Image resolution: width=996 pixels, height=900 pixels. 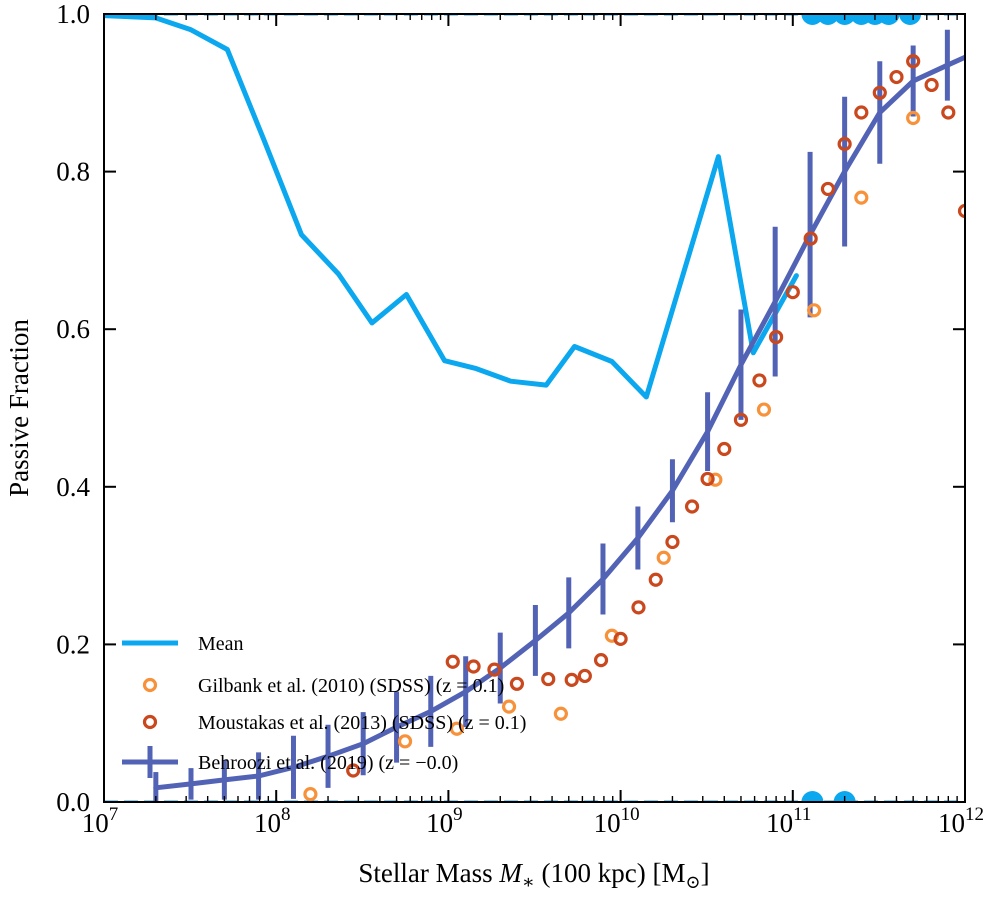 I want to click on legend-label-1: Gilbank et al. (2010) (SDSS) (z = 0.1), so click(x=351, y=686).